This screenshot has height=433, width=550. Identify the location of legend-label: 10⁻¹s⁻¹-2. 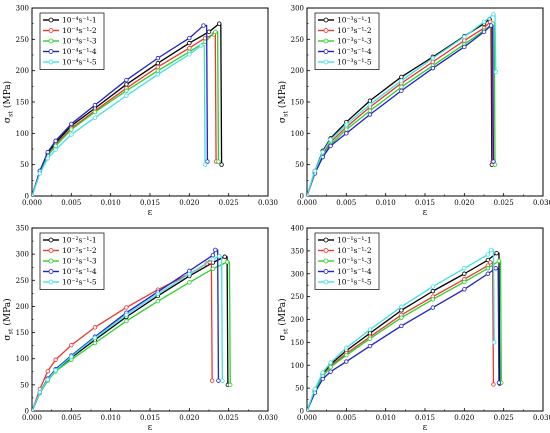
(354, 250).